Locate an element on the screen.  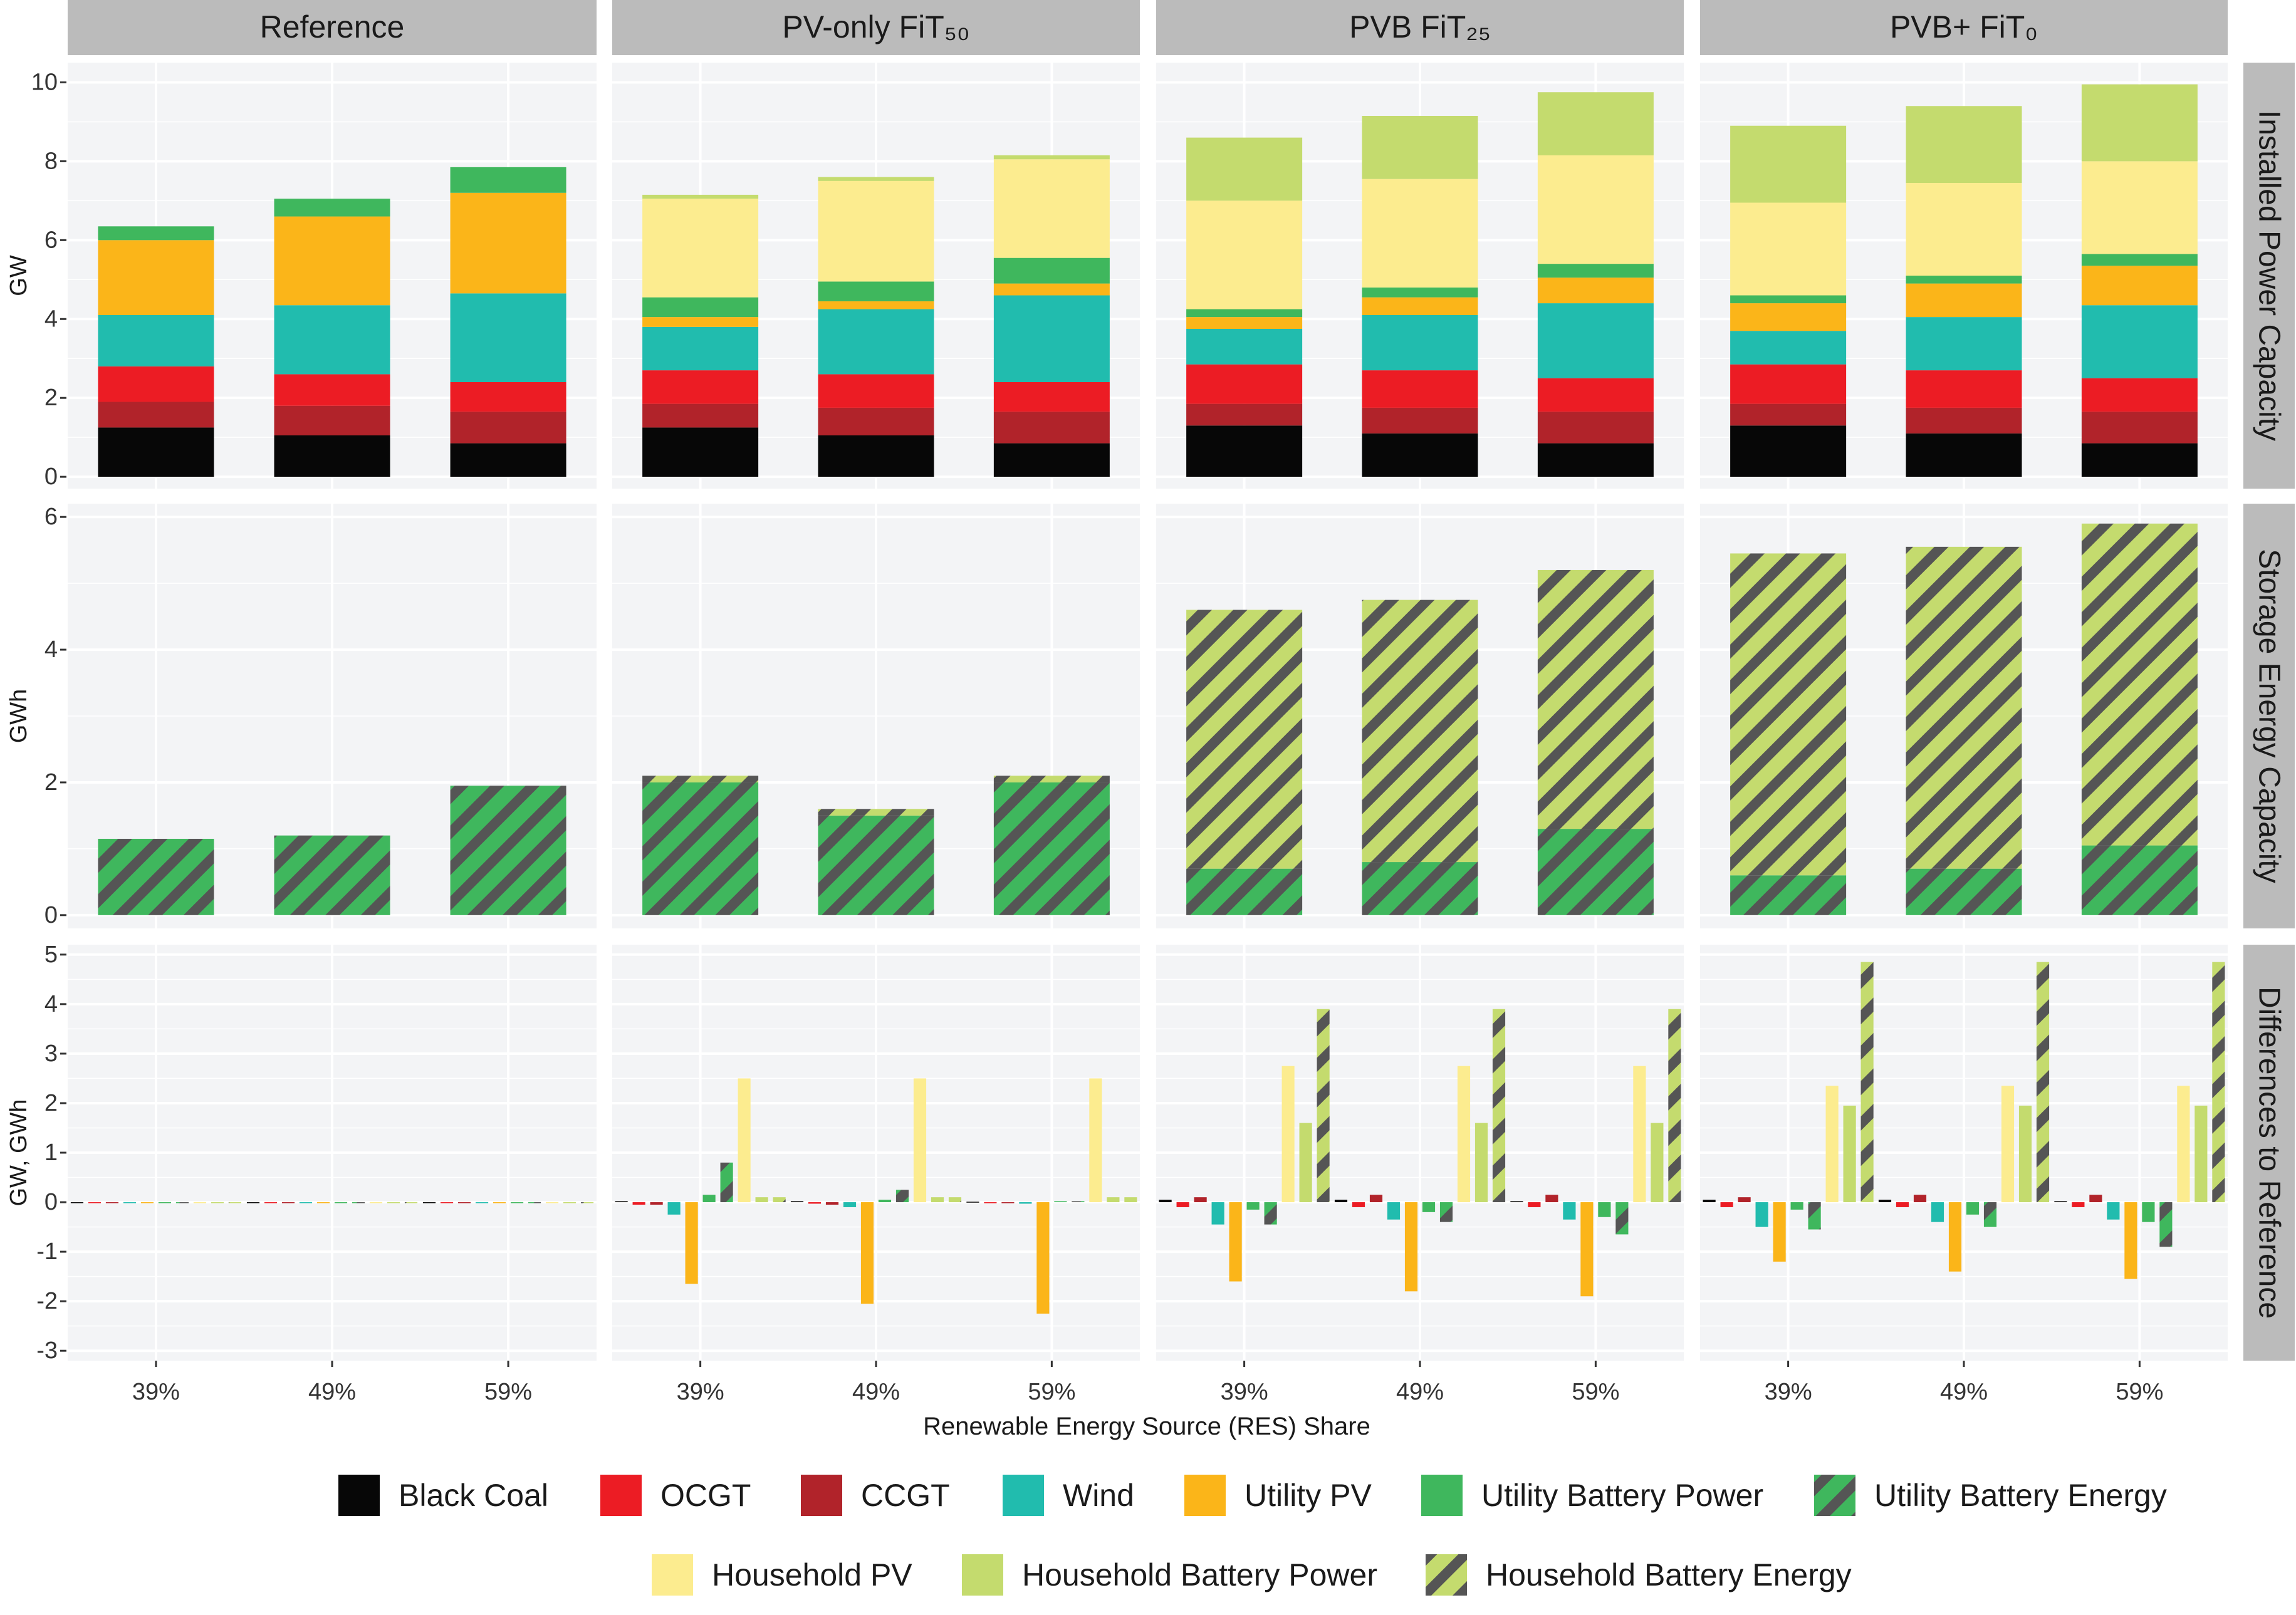
y-tick-label: 6 is located at coordinates (51, 517).